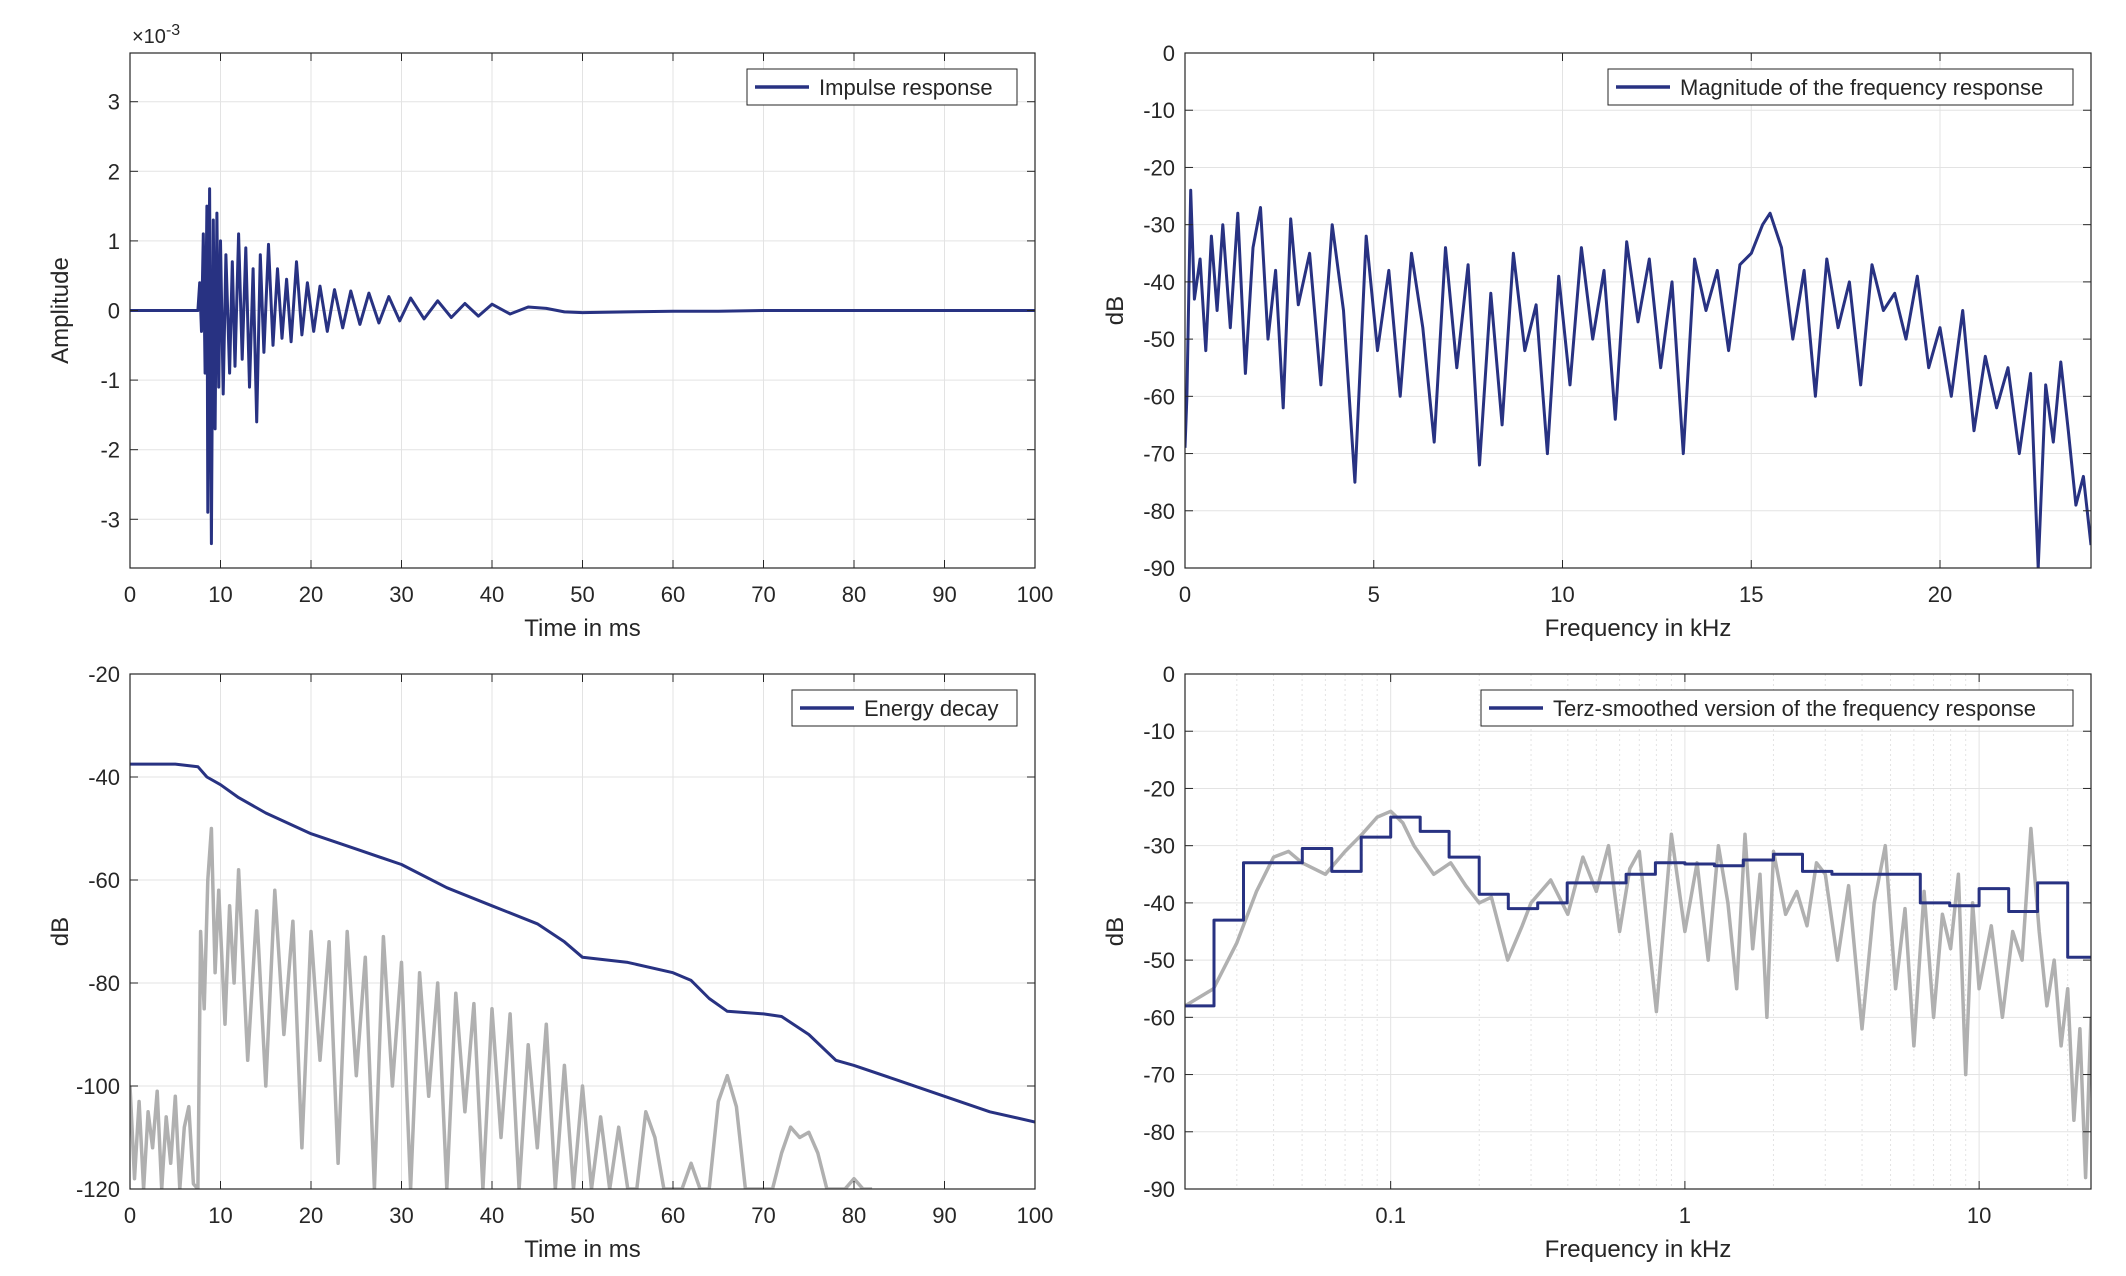 This screenshot has height=1276, width=2126. Describe the element at coordinates (1390, 1215) in the screenshot. I see `x-tick-label: 0.1` at that location.